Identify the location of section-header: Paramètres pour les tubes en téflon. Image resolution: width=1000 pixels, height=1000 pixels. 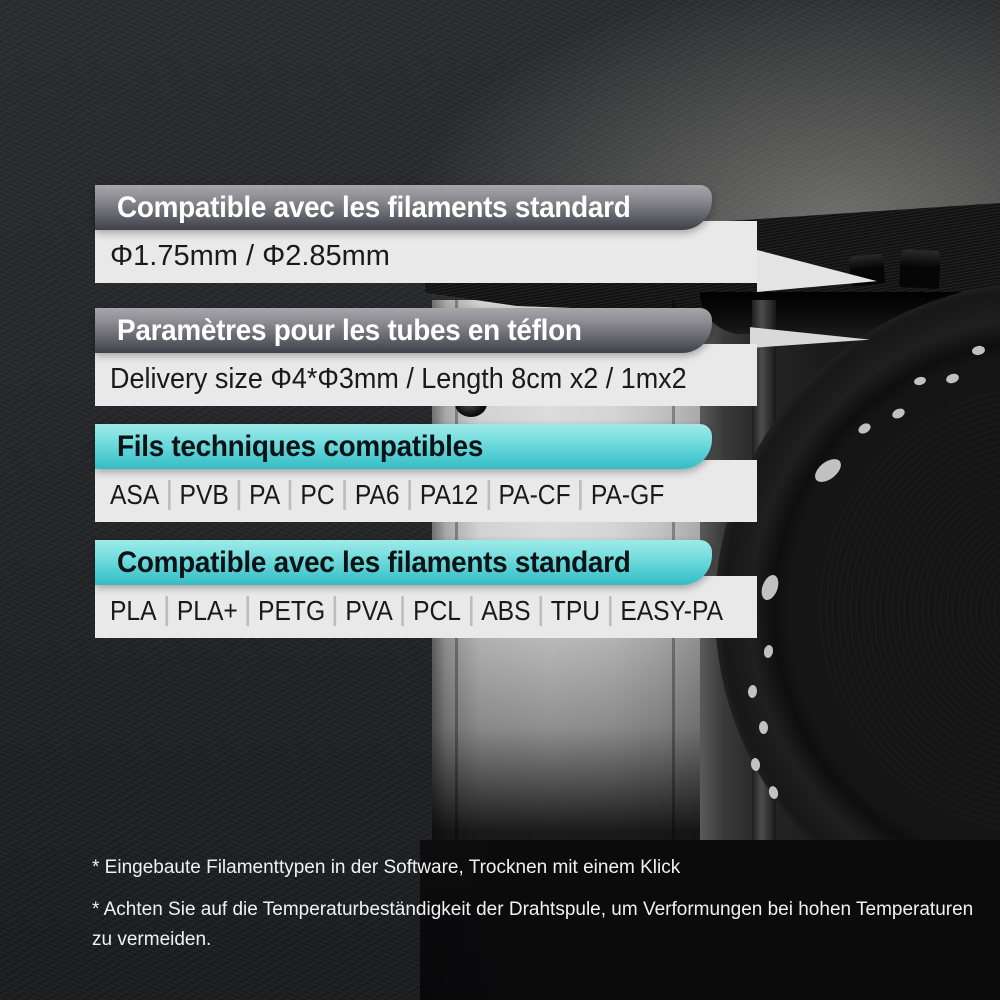
(403, 330).